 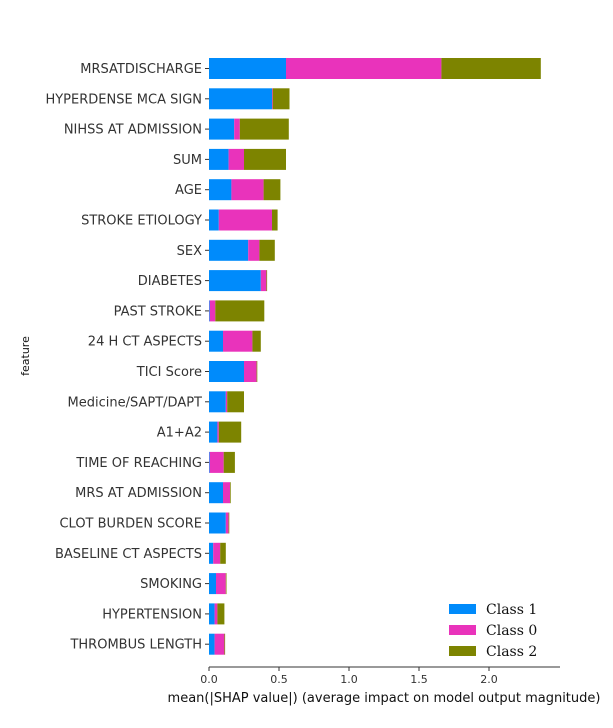 What do you see at coordinates (511, 610) in the screenshot?
I see `legend-label-class-1: Class 1` at bounding box center [511, 610].